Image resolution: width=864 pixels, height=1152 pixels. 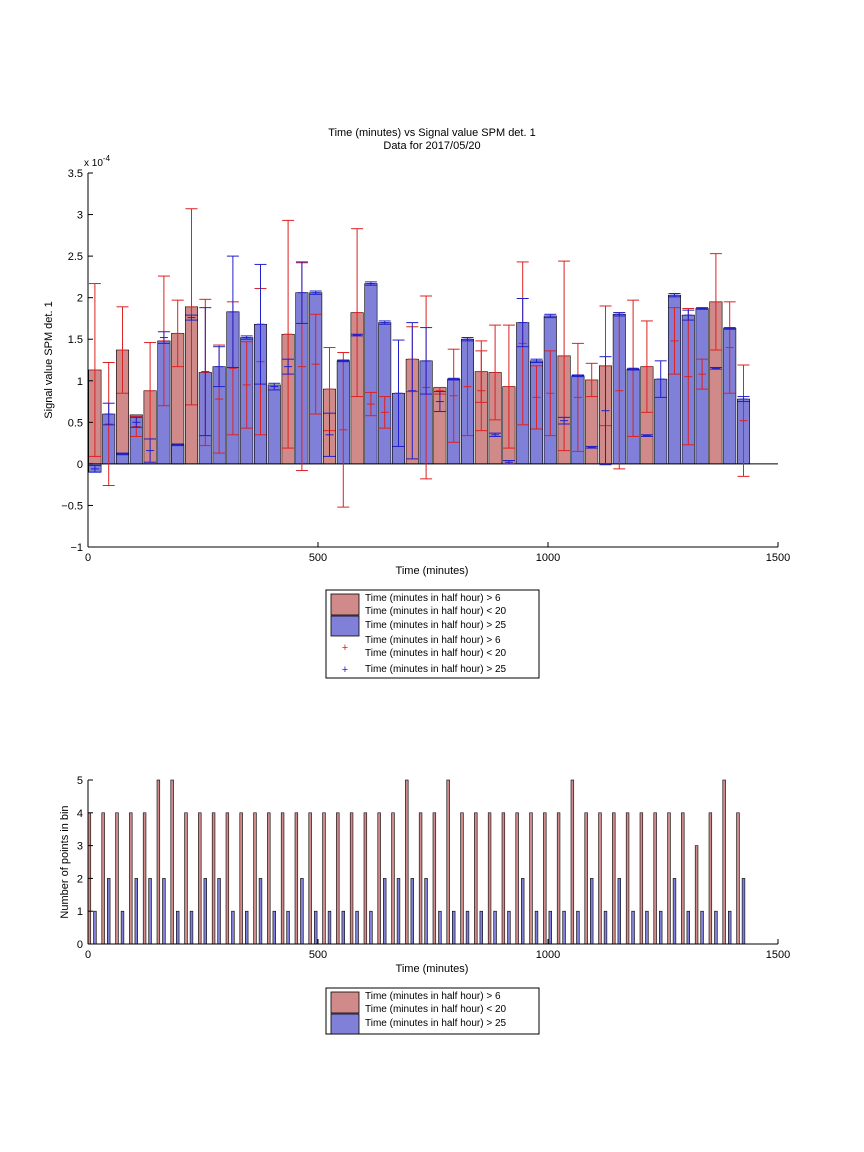 What do you see at coordinates (107, 158) in the screenshot?
I see `y-exponent-power: -4` at bounding box center [107, 158].